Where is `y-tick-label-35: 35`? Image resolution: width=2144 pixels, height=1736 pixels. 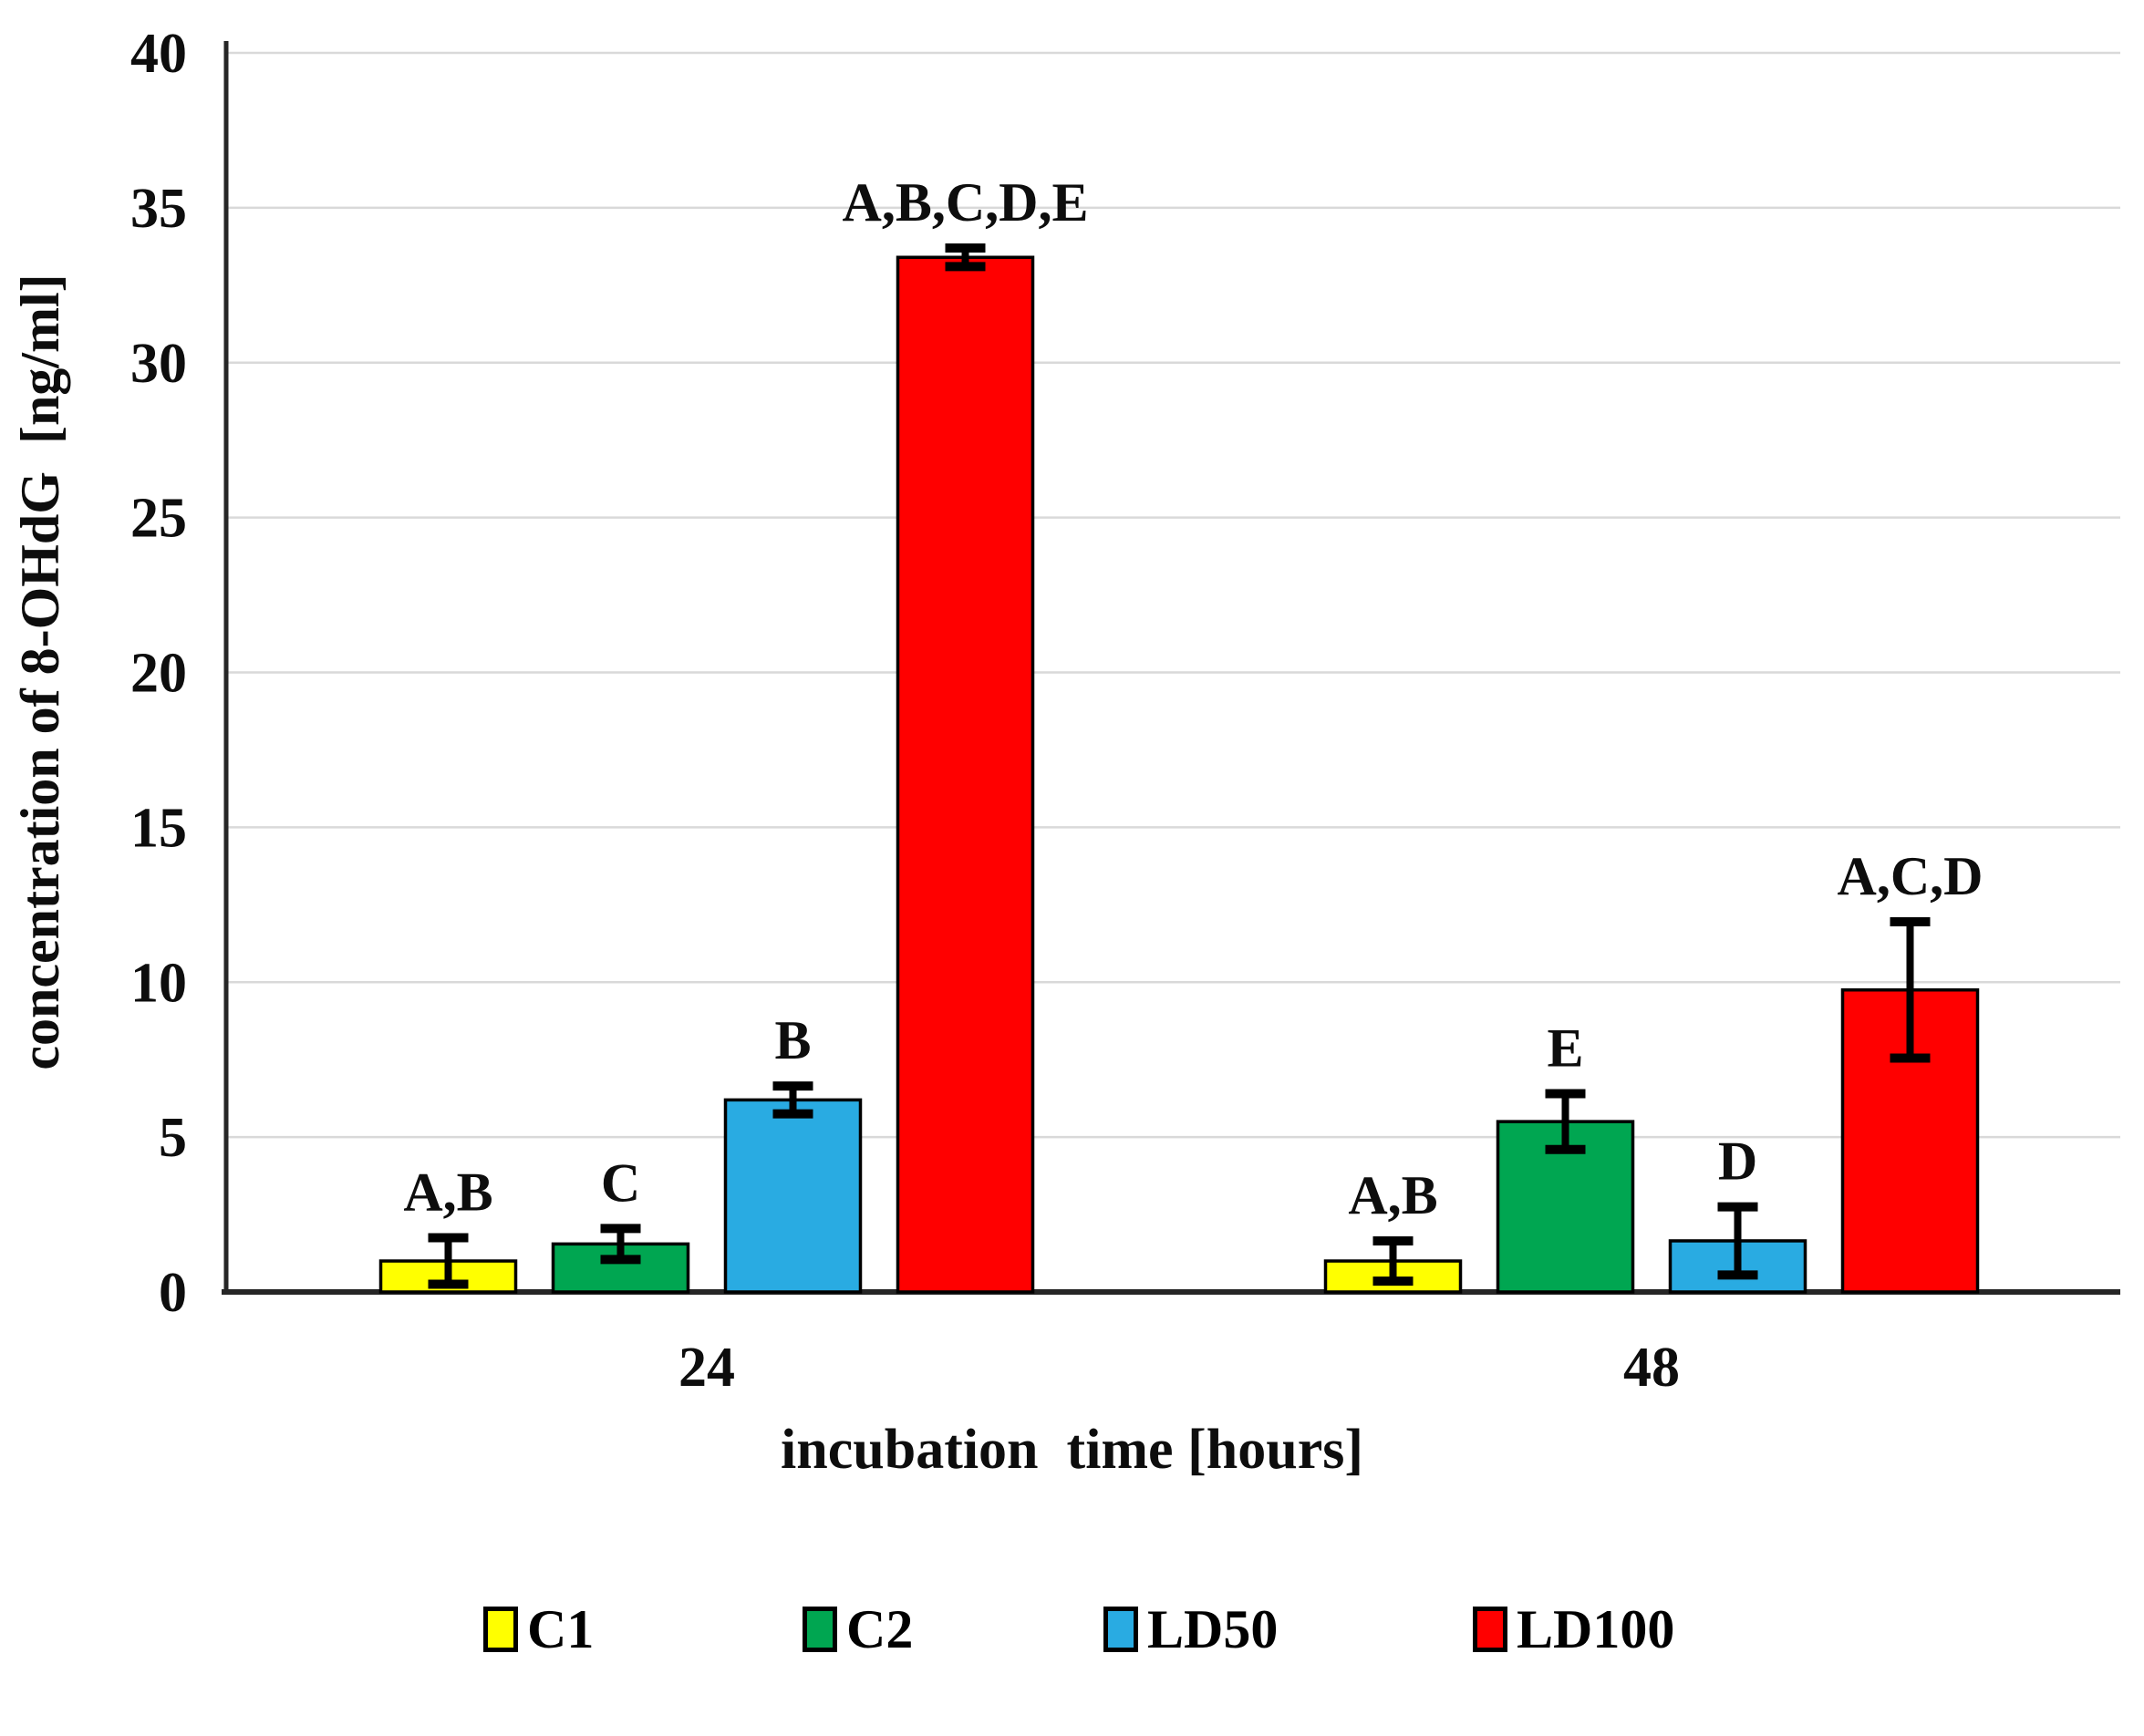 y-tick-label-35: 35 is located at coordinates (158, 209).